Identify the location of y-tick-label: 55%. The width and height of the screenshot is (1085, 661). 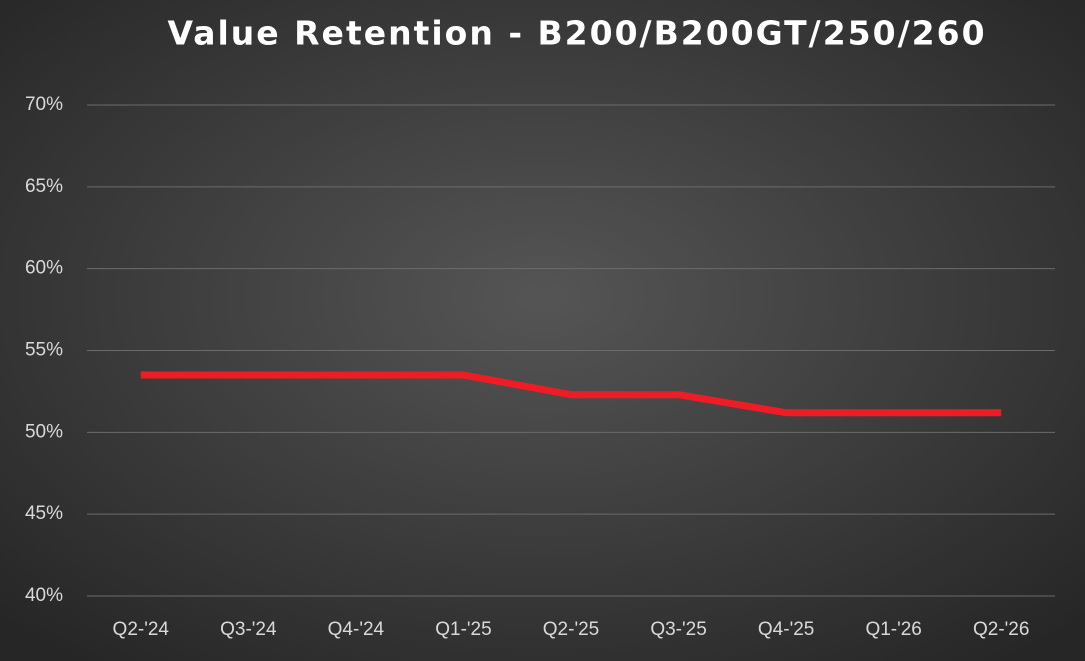
(44, 350).